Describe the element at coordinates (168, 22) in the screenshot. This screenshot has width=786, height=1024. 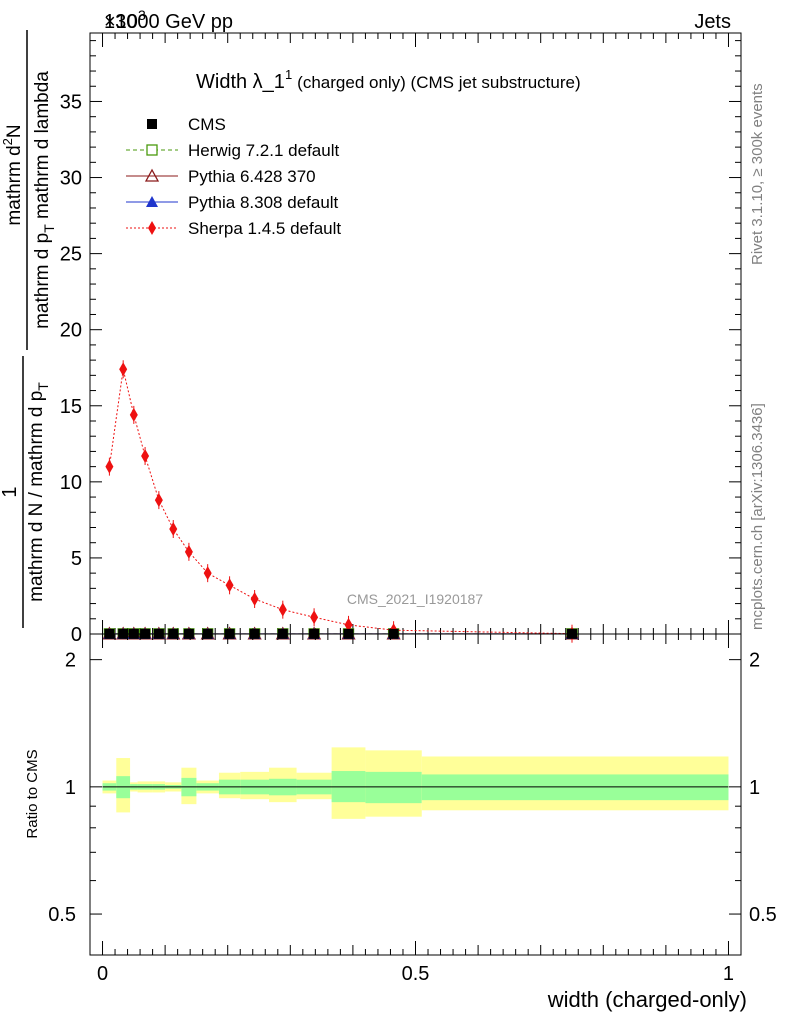
I see `header-left: 13000 GeV pp` at that location.